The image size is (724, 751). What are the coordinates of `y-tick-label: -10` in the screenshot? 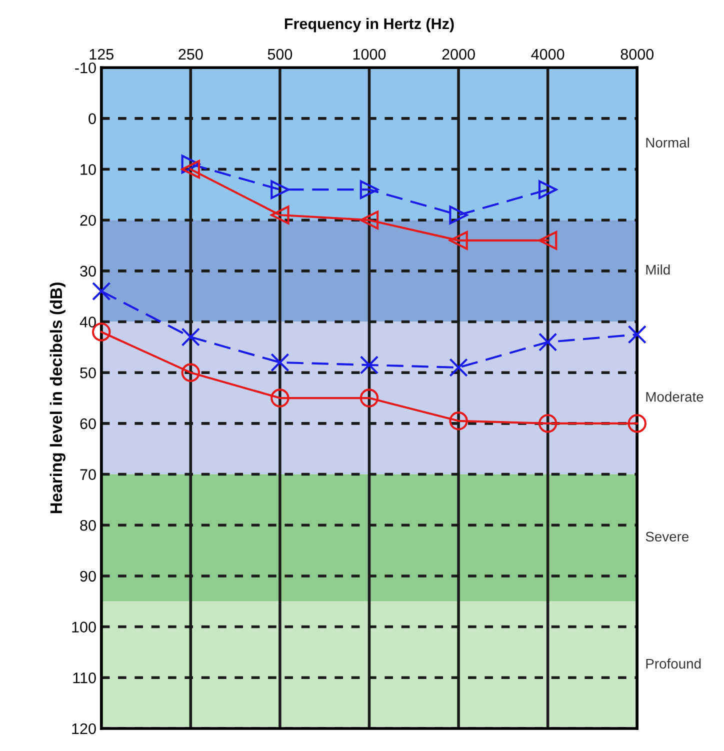 It's located at (85, 68).